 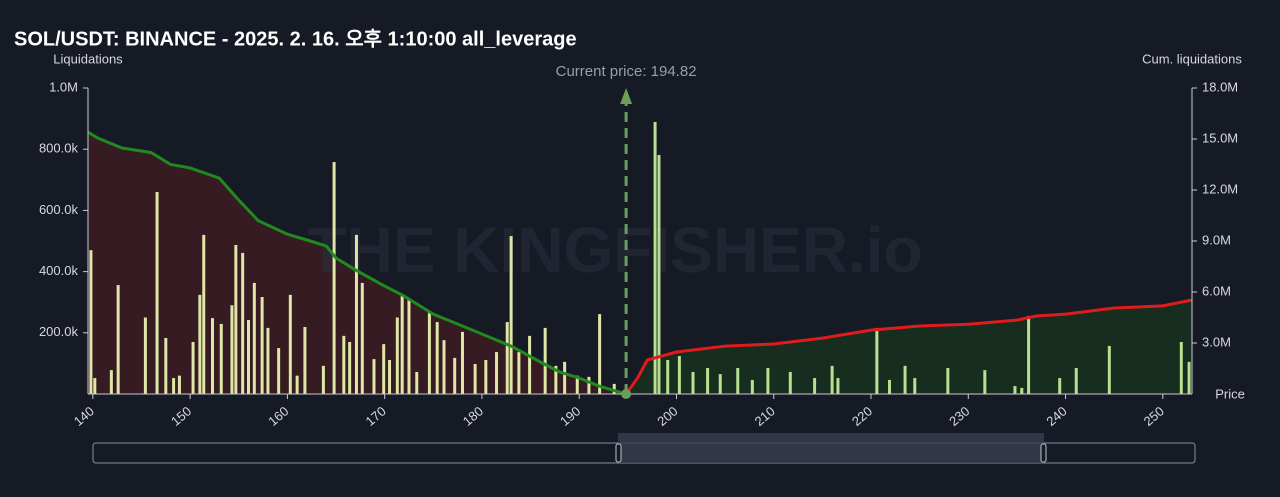 I want to click on y2-tick-label: 6.0M, so click(x=1216, y=290).